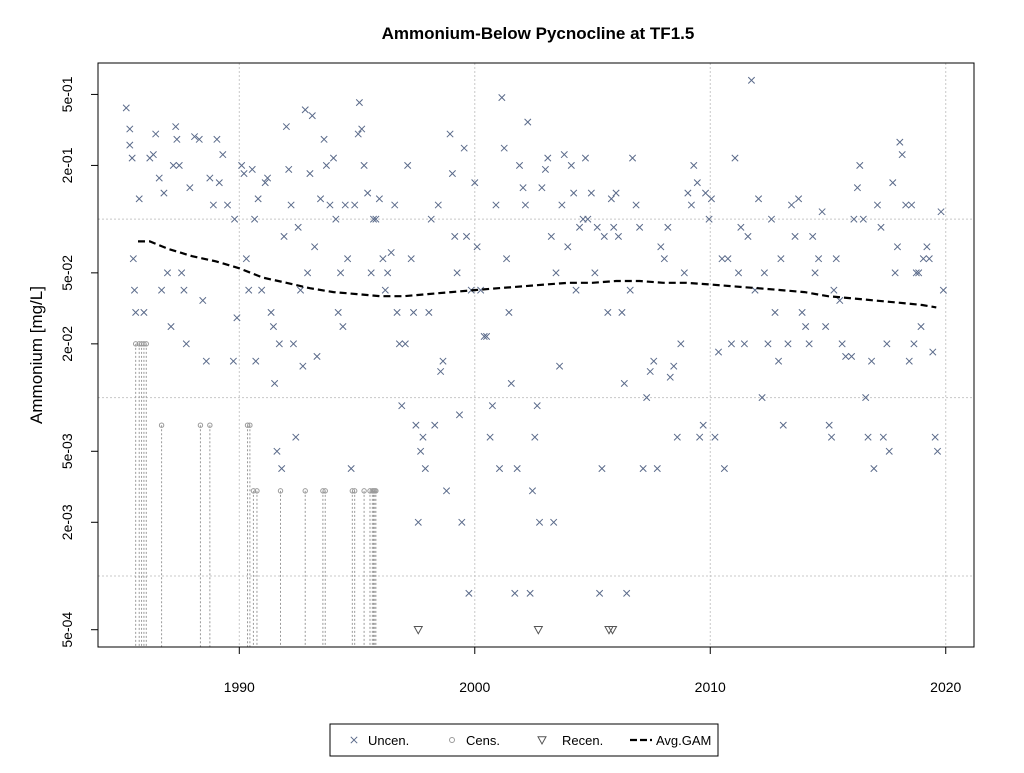 The image size is (1024, 773). Describe the element at coordinates (537, 274) in the screenshot. I see `gam-line-series` at that location.